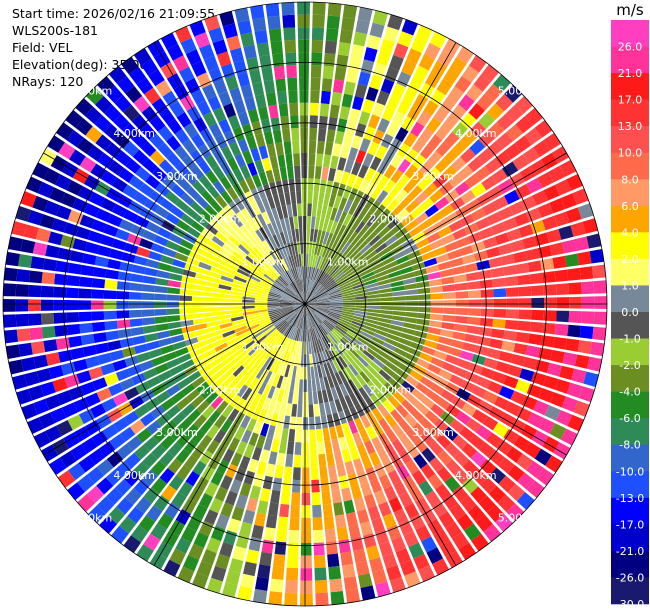  What do you see at coordinates (435, 379) in the screenshot?
I see `radial-line` at bounding box center [435, 379].